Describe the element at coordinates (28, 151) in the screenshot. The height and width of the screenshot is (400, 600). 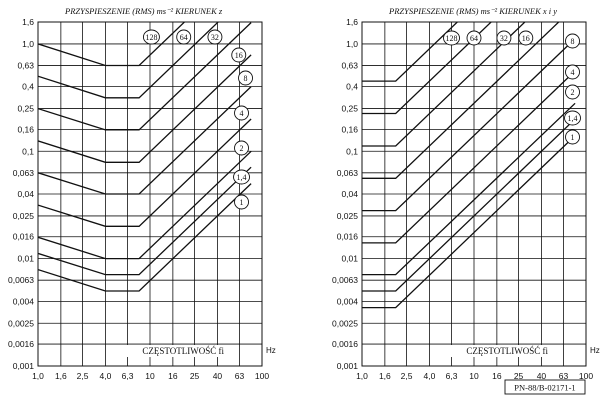
I see `y-tick-label: 0,1` at that location.